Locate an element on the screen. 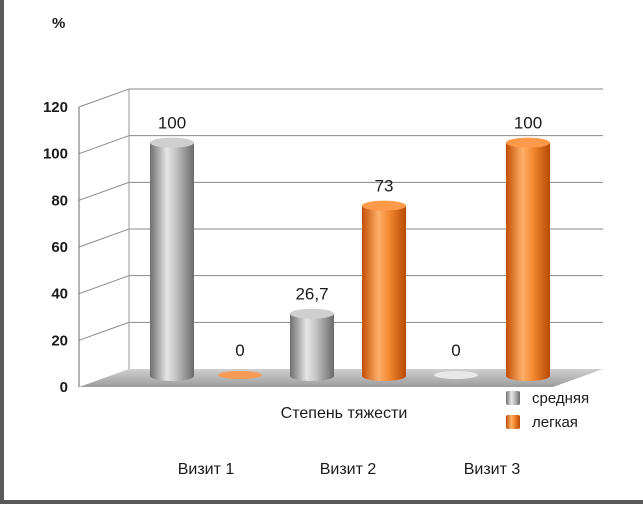 The height and width of the screenshot is (509, 643). bar-top-средняя-1 is located at coordinates (172, 142).